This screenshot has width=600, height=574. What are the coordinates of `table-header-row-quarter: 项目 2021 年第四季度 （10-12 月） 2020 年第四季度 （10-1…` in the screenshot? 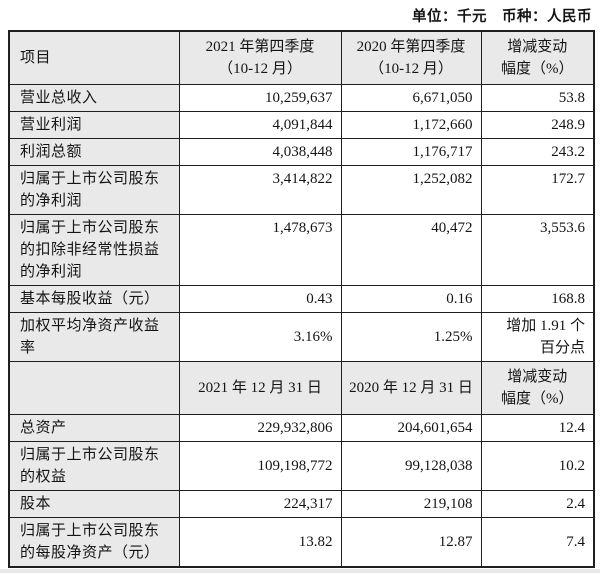 It's located at (301, 57).